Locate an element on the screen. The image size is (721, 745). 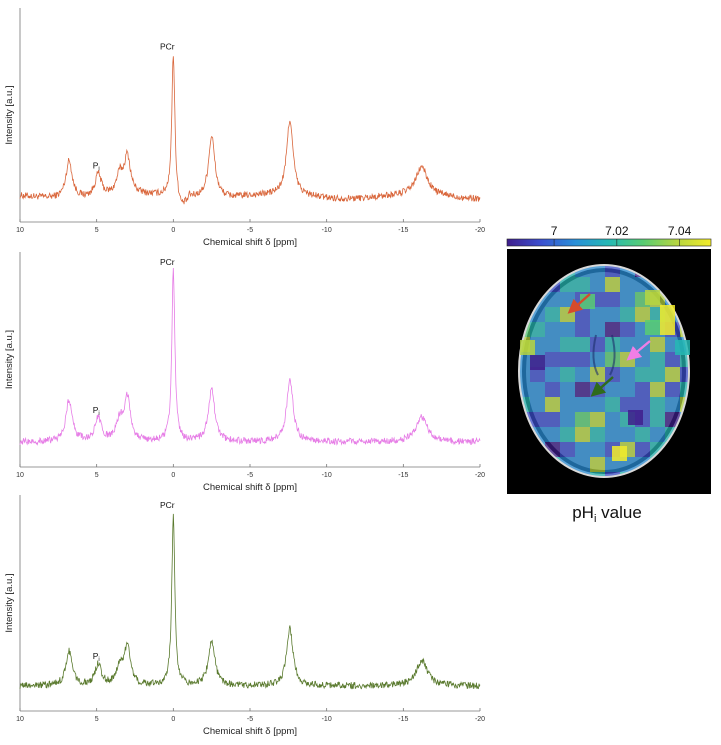
map-title-rest: value is located at coordinates (618, 512).